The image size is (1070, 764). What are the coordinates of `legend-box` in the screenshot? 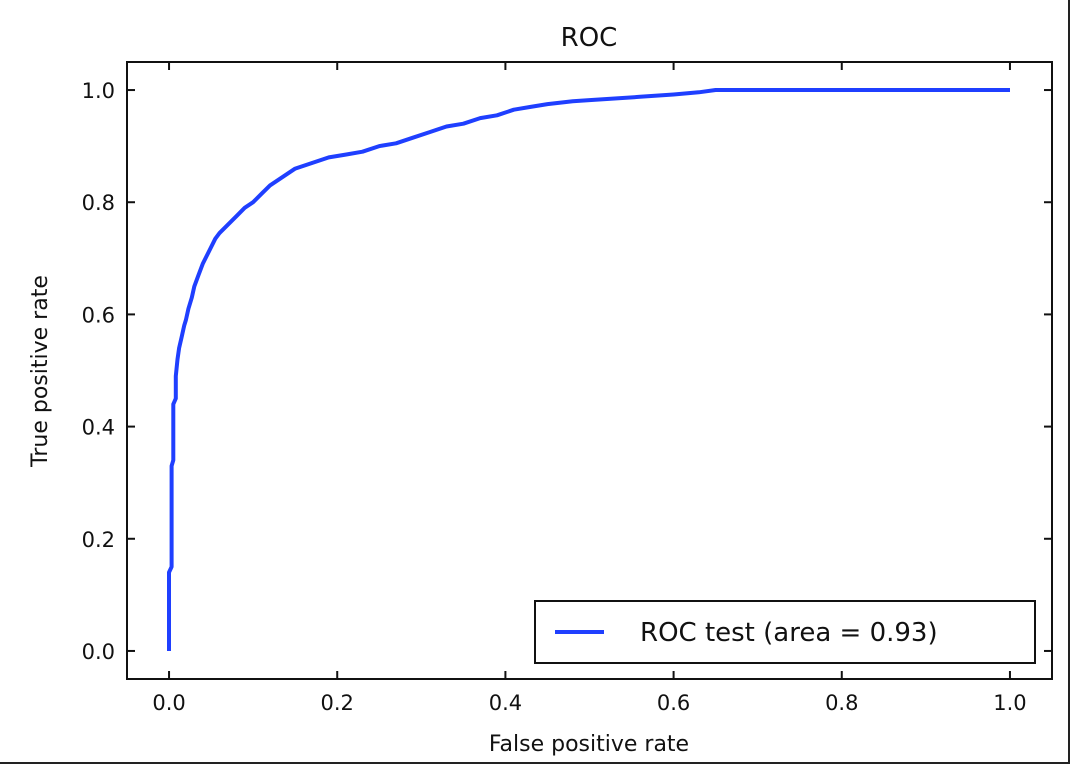 It's located at (785, 632).